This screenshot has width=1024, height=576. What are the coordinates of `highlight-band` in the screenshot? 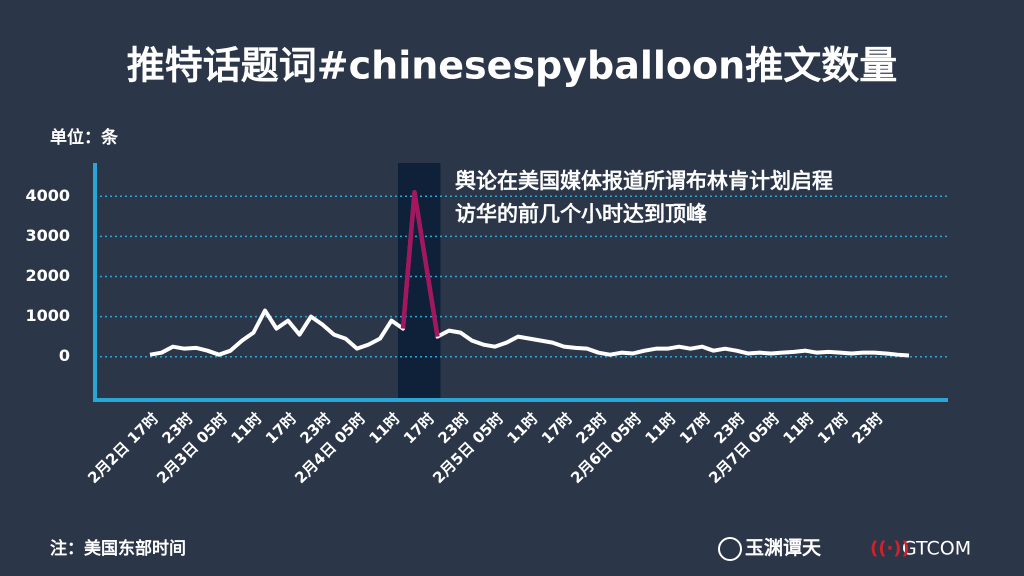 It's located at (419, 281).